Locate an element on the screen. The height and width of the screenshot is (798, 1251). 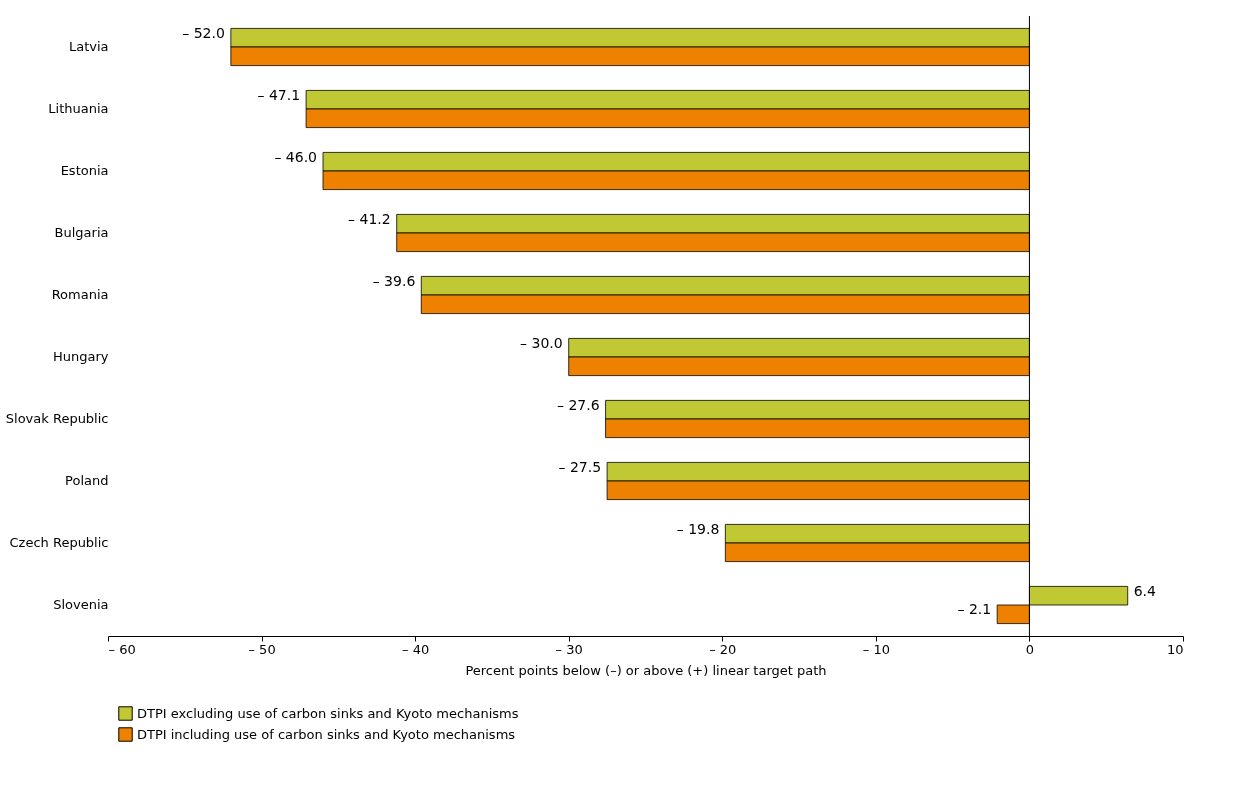
y-tick-label: Bulgaria is located at coordinates (81, 232).